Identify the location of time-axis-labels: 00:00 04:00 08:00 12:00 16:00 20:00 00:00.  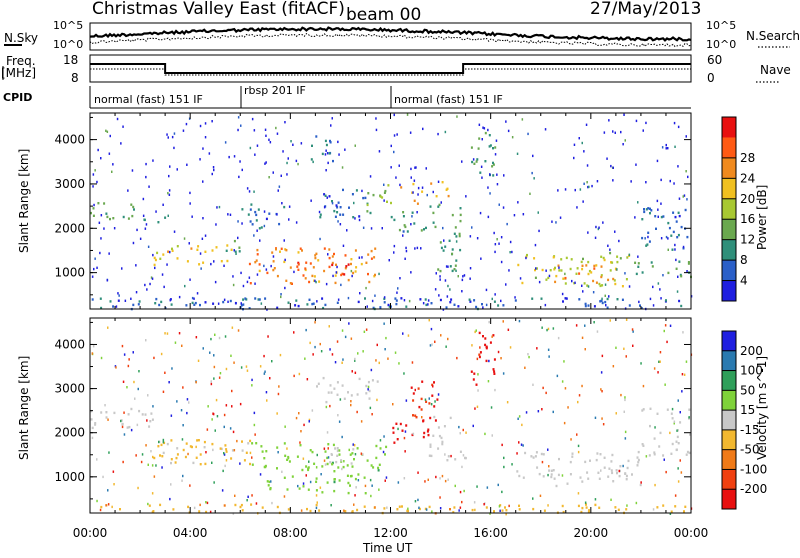
(391, 533).